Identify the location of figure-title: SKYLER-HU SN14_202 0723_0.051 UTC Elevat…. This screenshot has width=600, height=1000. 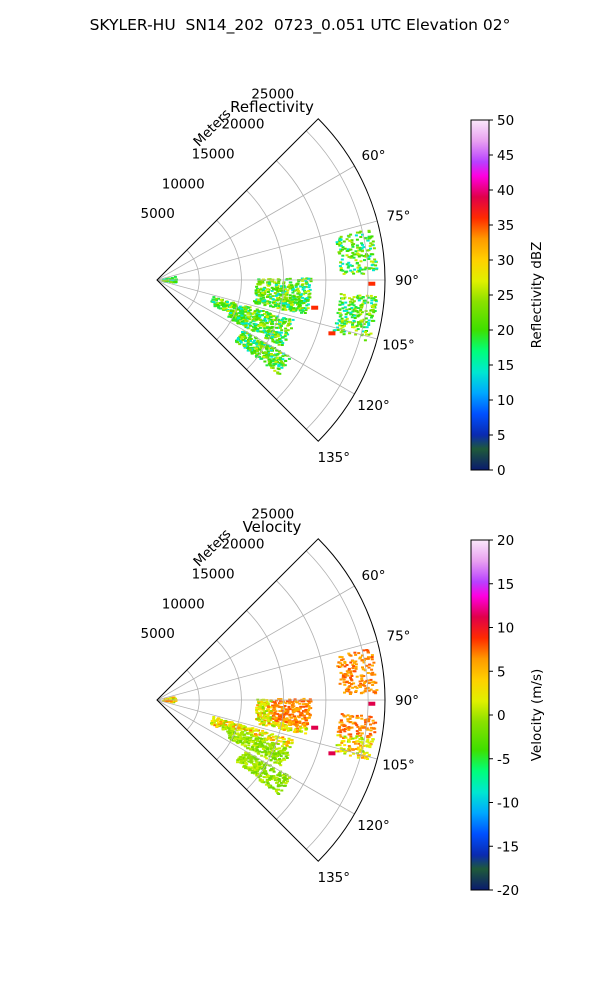
(300, 25).